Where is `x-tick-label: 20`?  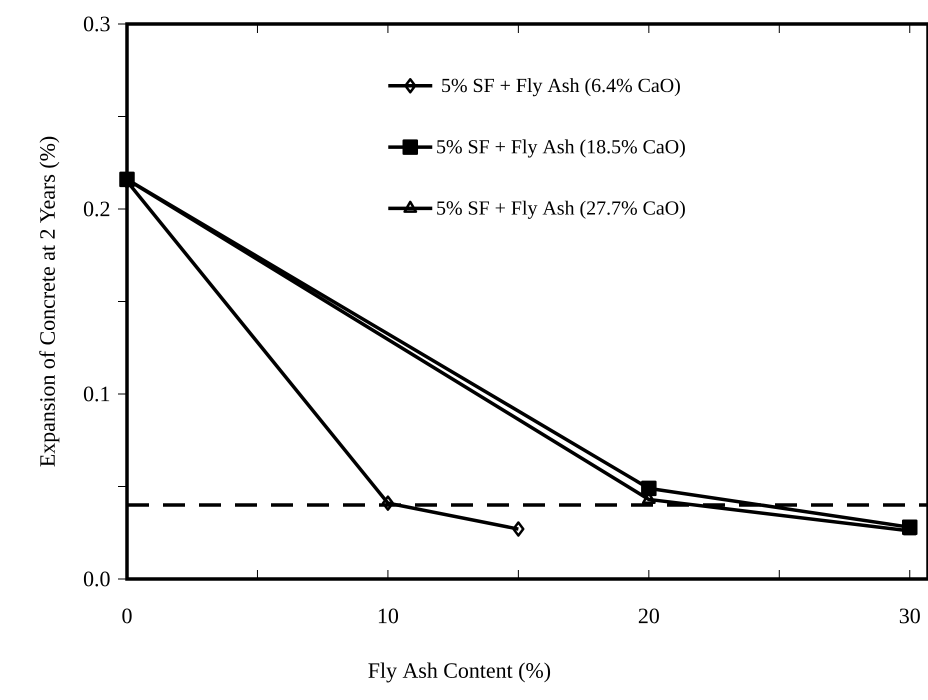
x-tick-label: 20 is located at coordinates (648, 616).